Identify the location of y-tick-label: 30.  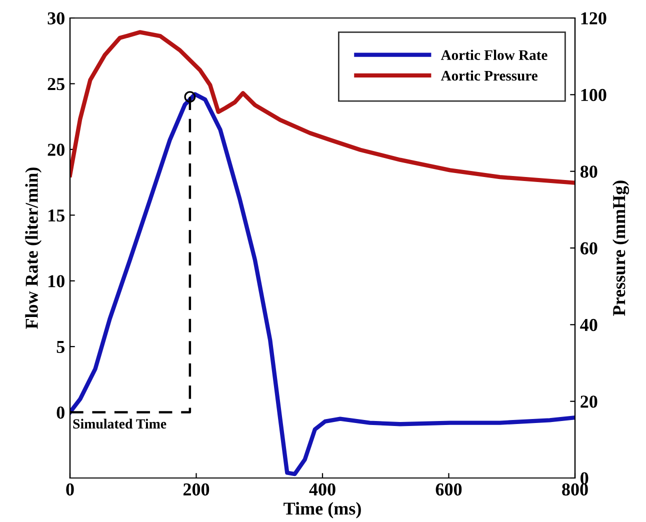
(56, 18).